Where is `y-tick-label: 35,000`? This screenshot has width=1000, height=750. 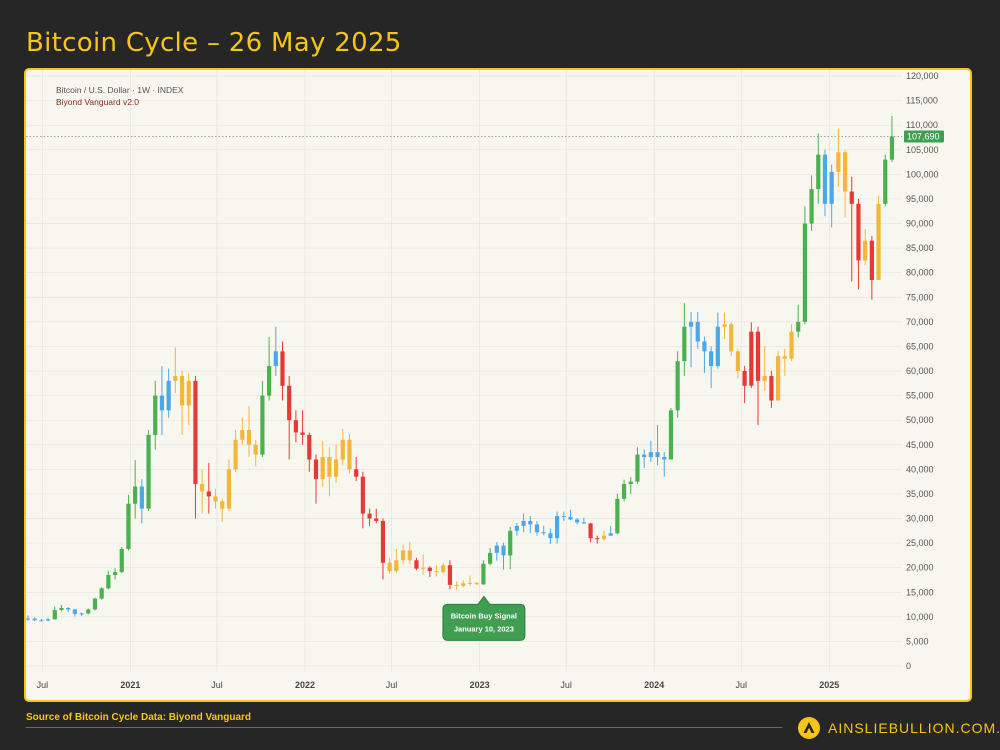 y-tick-label: 35,000 is located at coordinates (920, 494).